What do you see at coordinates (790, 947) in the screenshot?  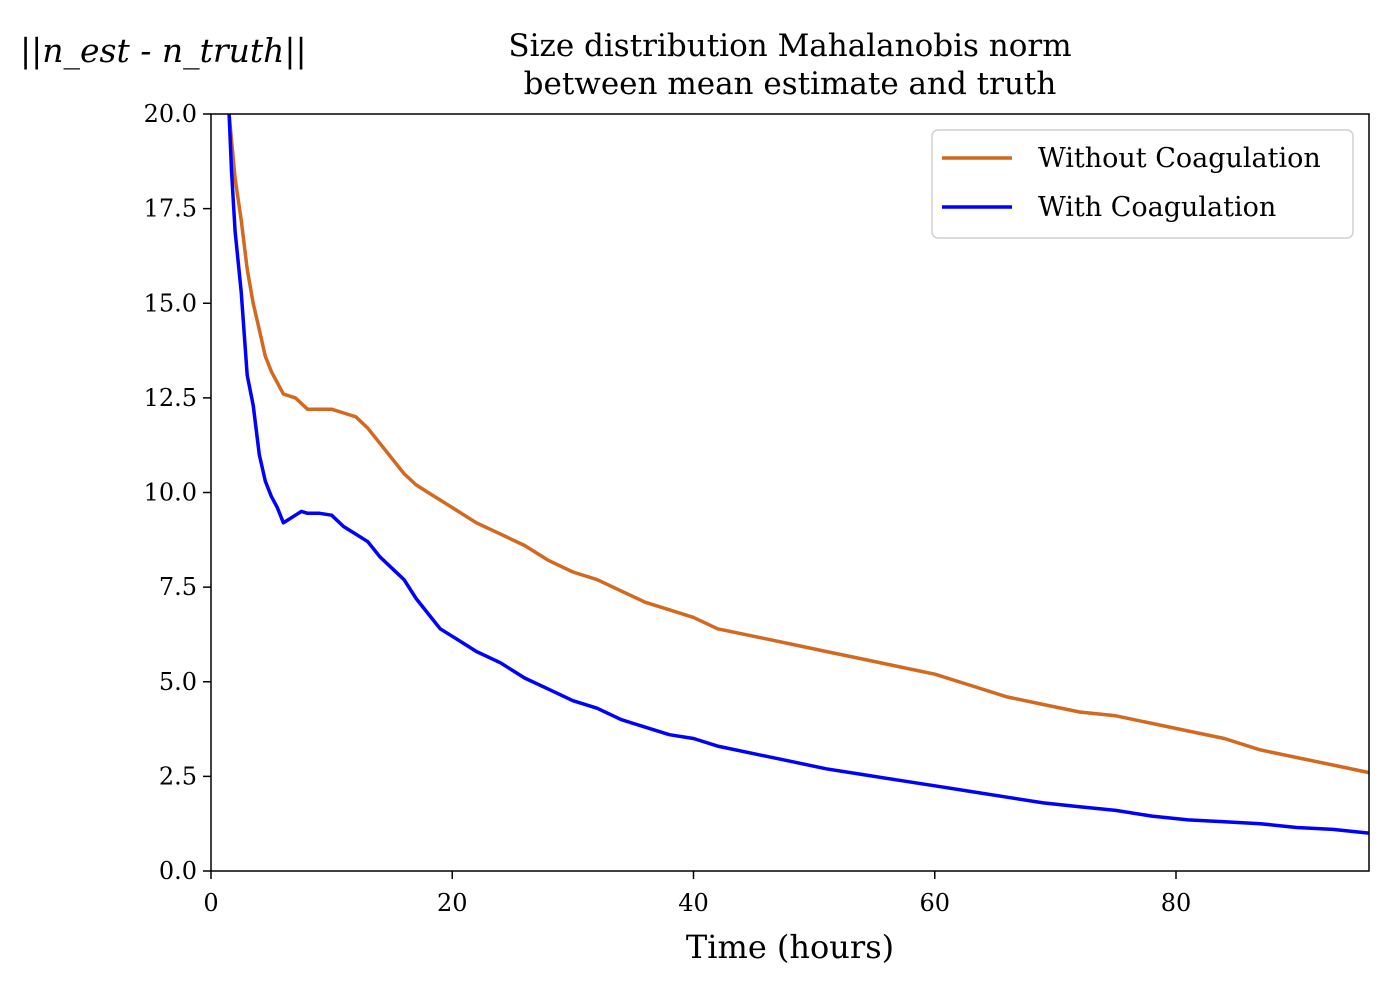 I see `x-axis-label: Time (hours)` at bounding box center [790, 947].